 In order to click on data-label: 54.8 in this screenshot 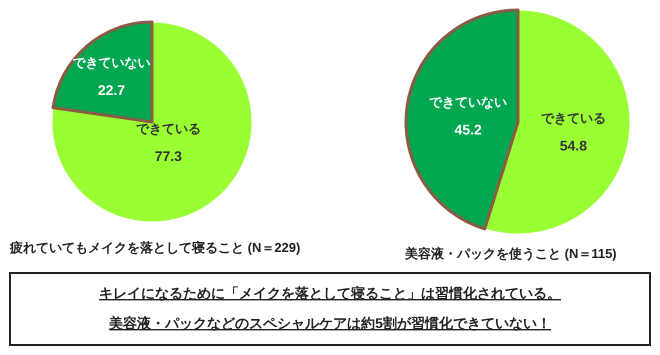, I will do `click(574, 145)`.